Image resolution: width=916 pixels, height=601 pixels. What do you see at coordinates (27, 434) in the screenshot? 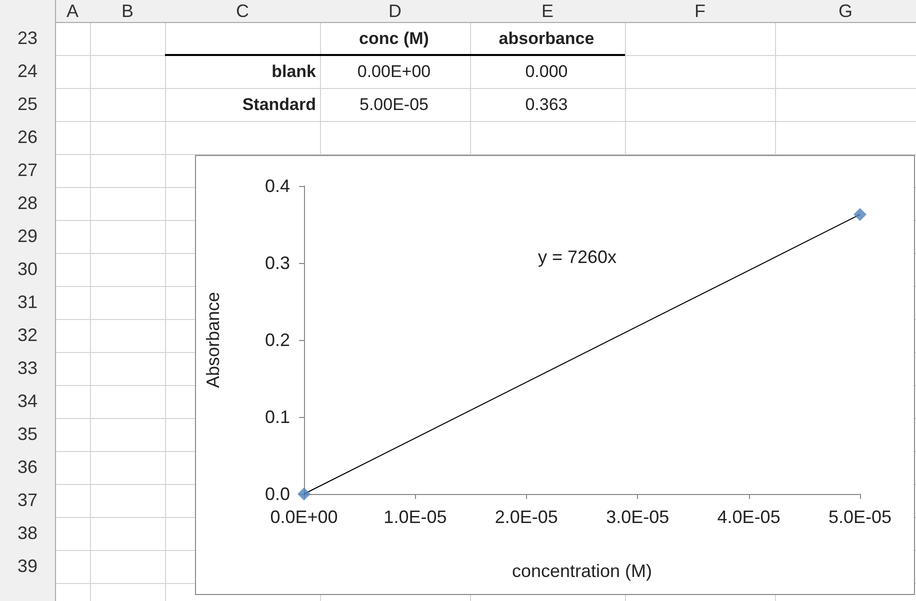
I see `text: 35` at bounding box center [27, 434].